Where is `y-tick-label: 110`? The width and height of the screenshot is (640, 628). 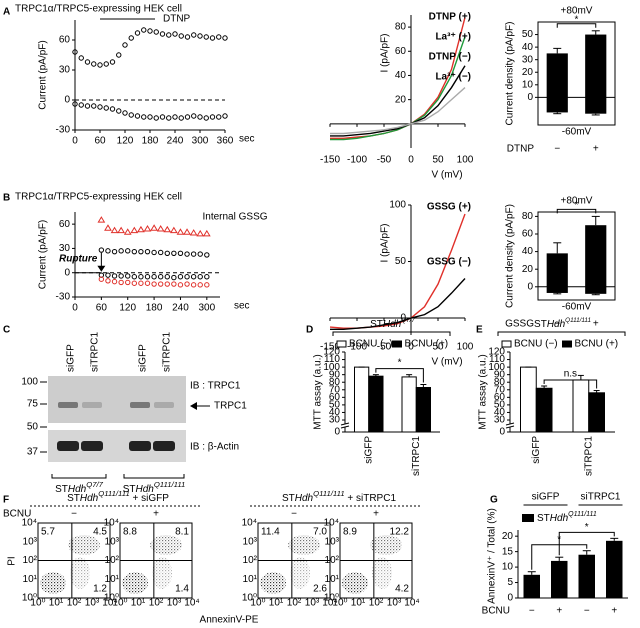 y-tick-label: 110 is located at coordinates (332, 359).